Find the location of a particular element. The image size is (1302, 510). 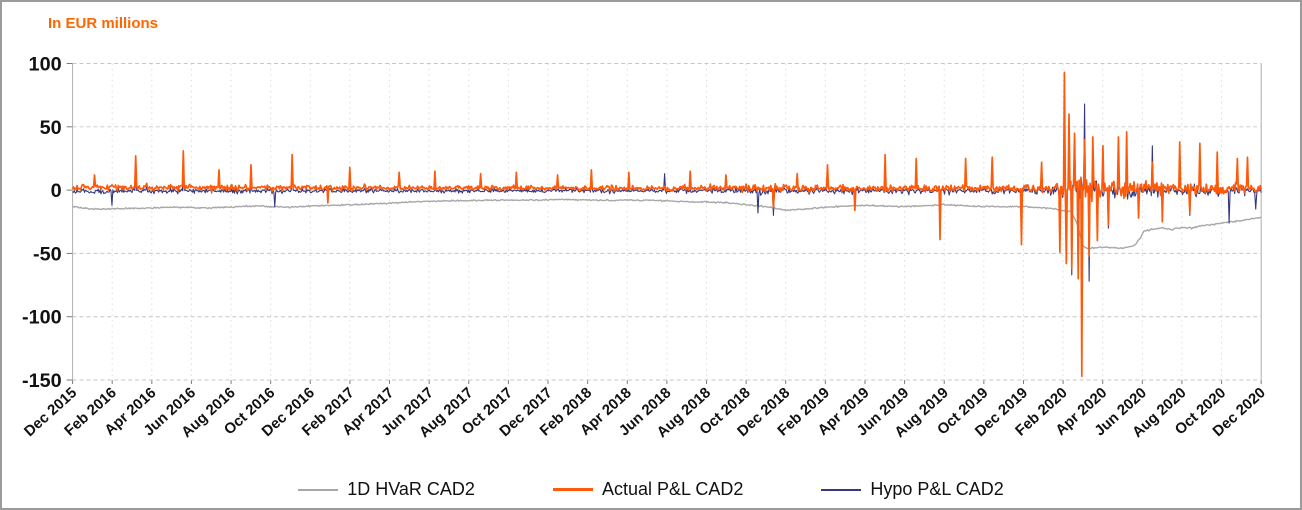

legend-item-hypo-pnl: Hypo P&L CAD2 is located at coordinates (912, 489).